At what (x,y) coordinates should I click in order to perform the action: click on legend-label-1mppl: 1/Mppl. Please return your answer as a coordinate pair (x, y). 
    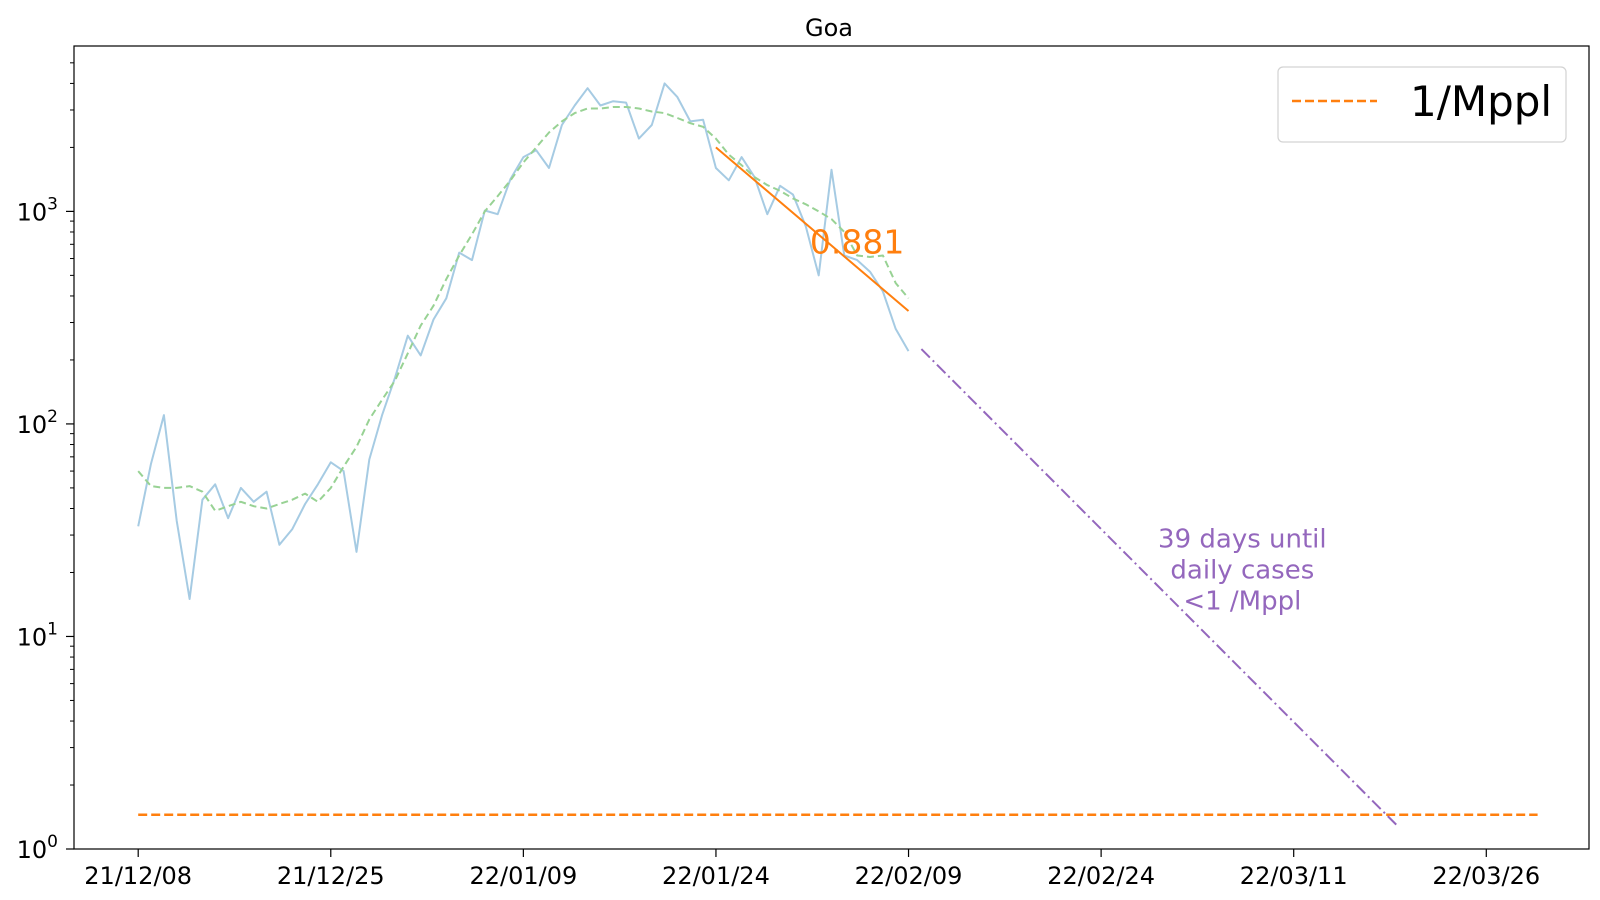
    Looking at the image, I should click on (1481, 101).